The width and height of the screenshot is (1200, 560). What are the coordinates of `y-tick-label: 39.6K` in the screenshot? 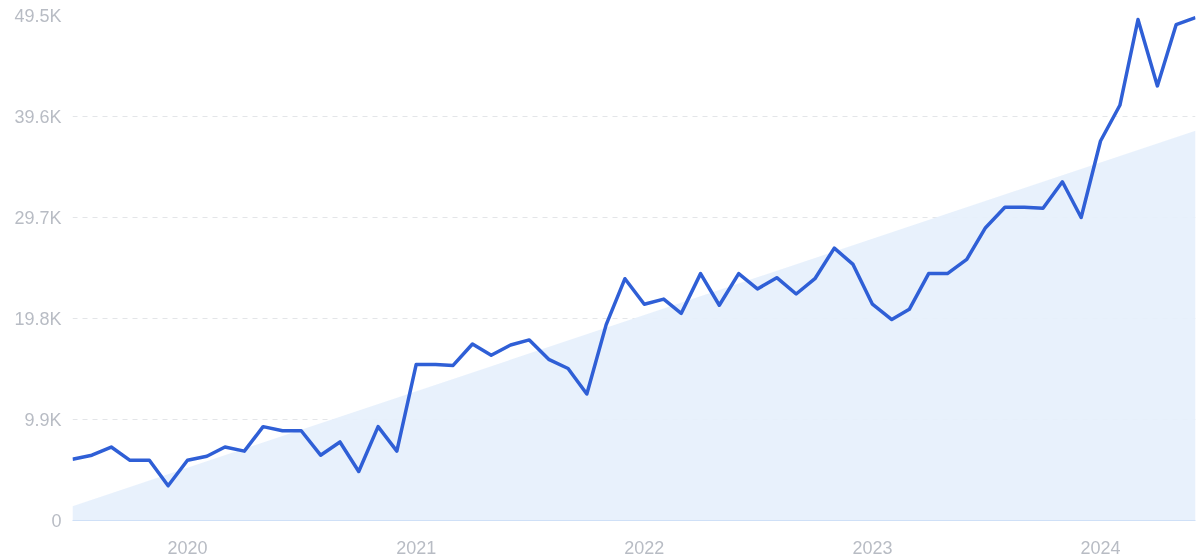 It's located at (38, 116).